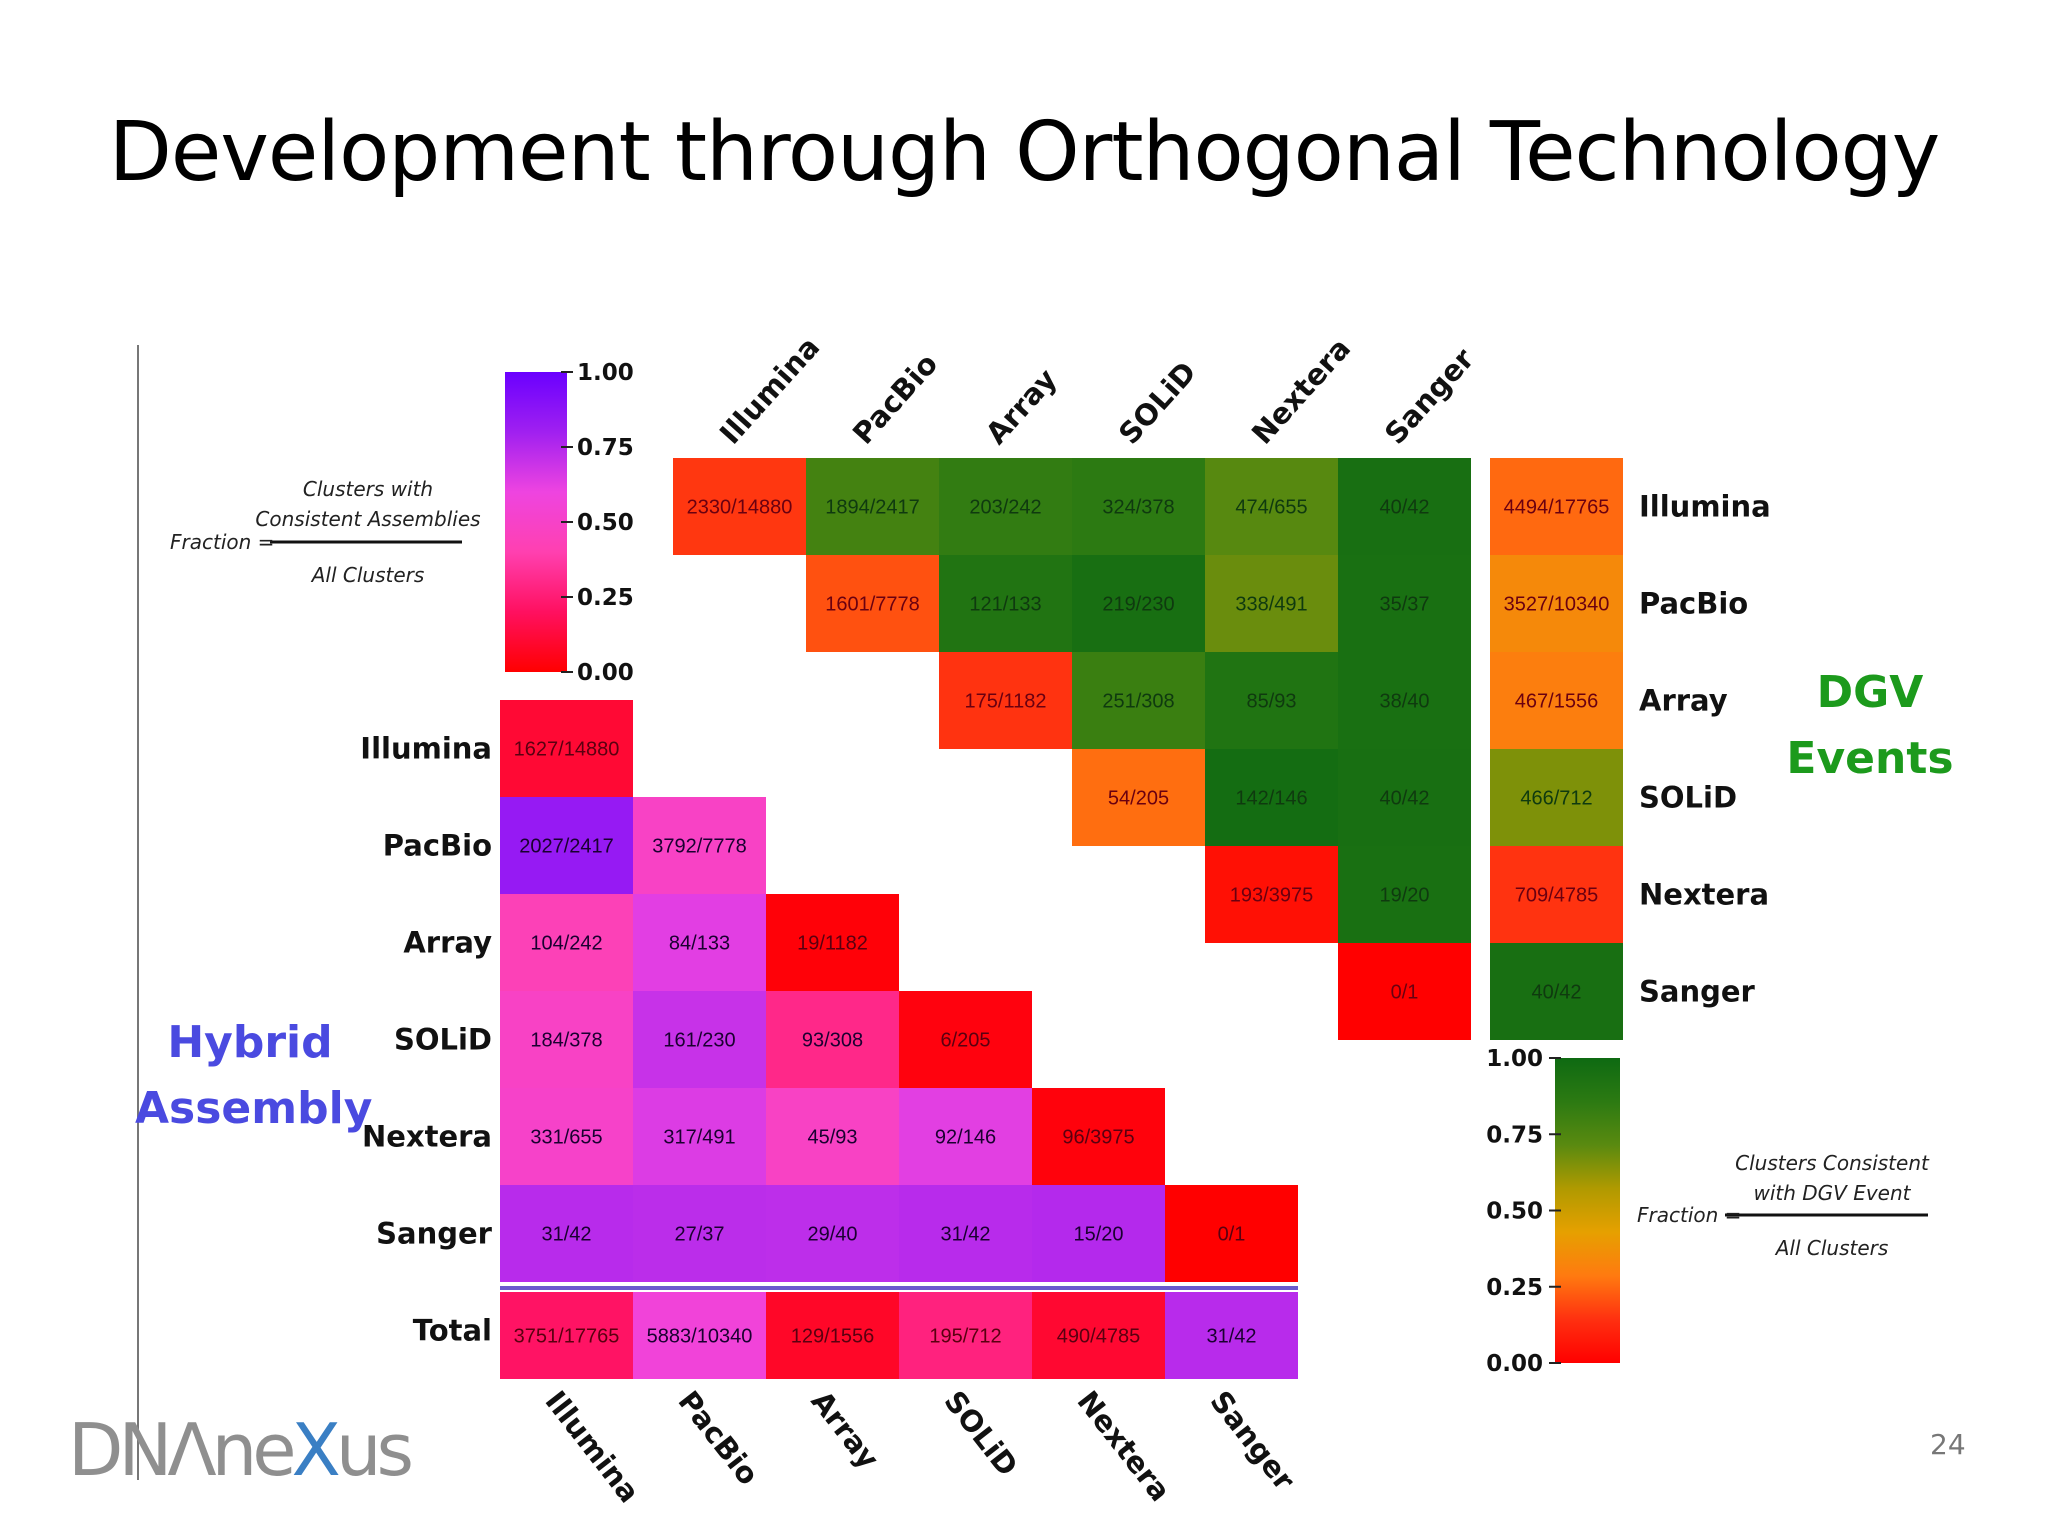 The width and height of the screenshot is (2048, 1536). I want to click on hybrid-cell-label: 3792/7778, so click(699, 847).